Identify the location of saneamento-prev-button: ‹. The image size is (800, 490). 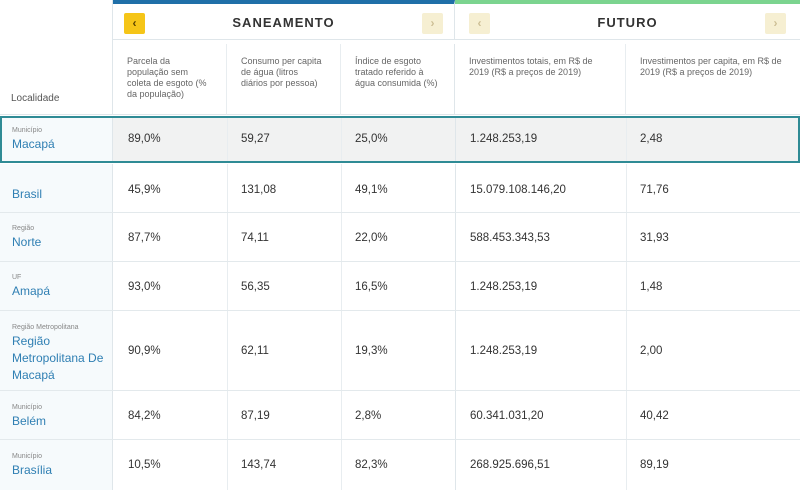
(134, 23).